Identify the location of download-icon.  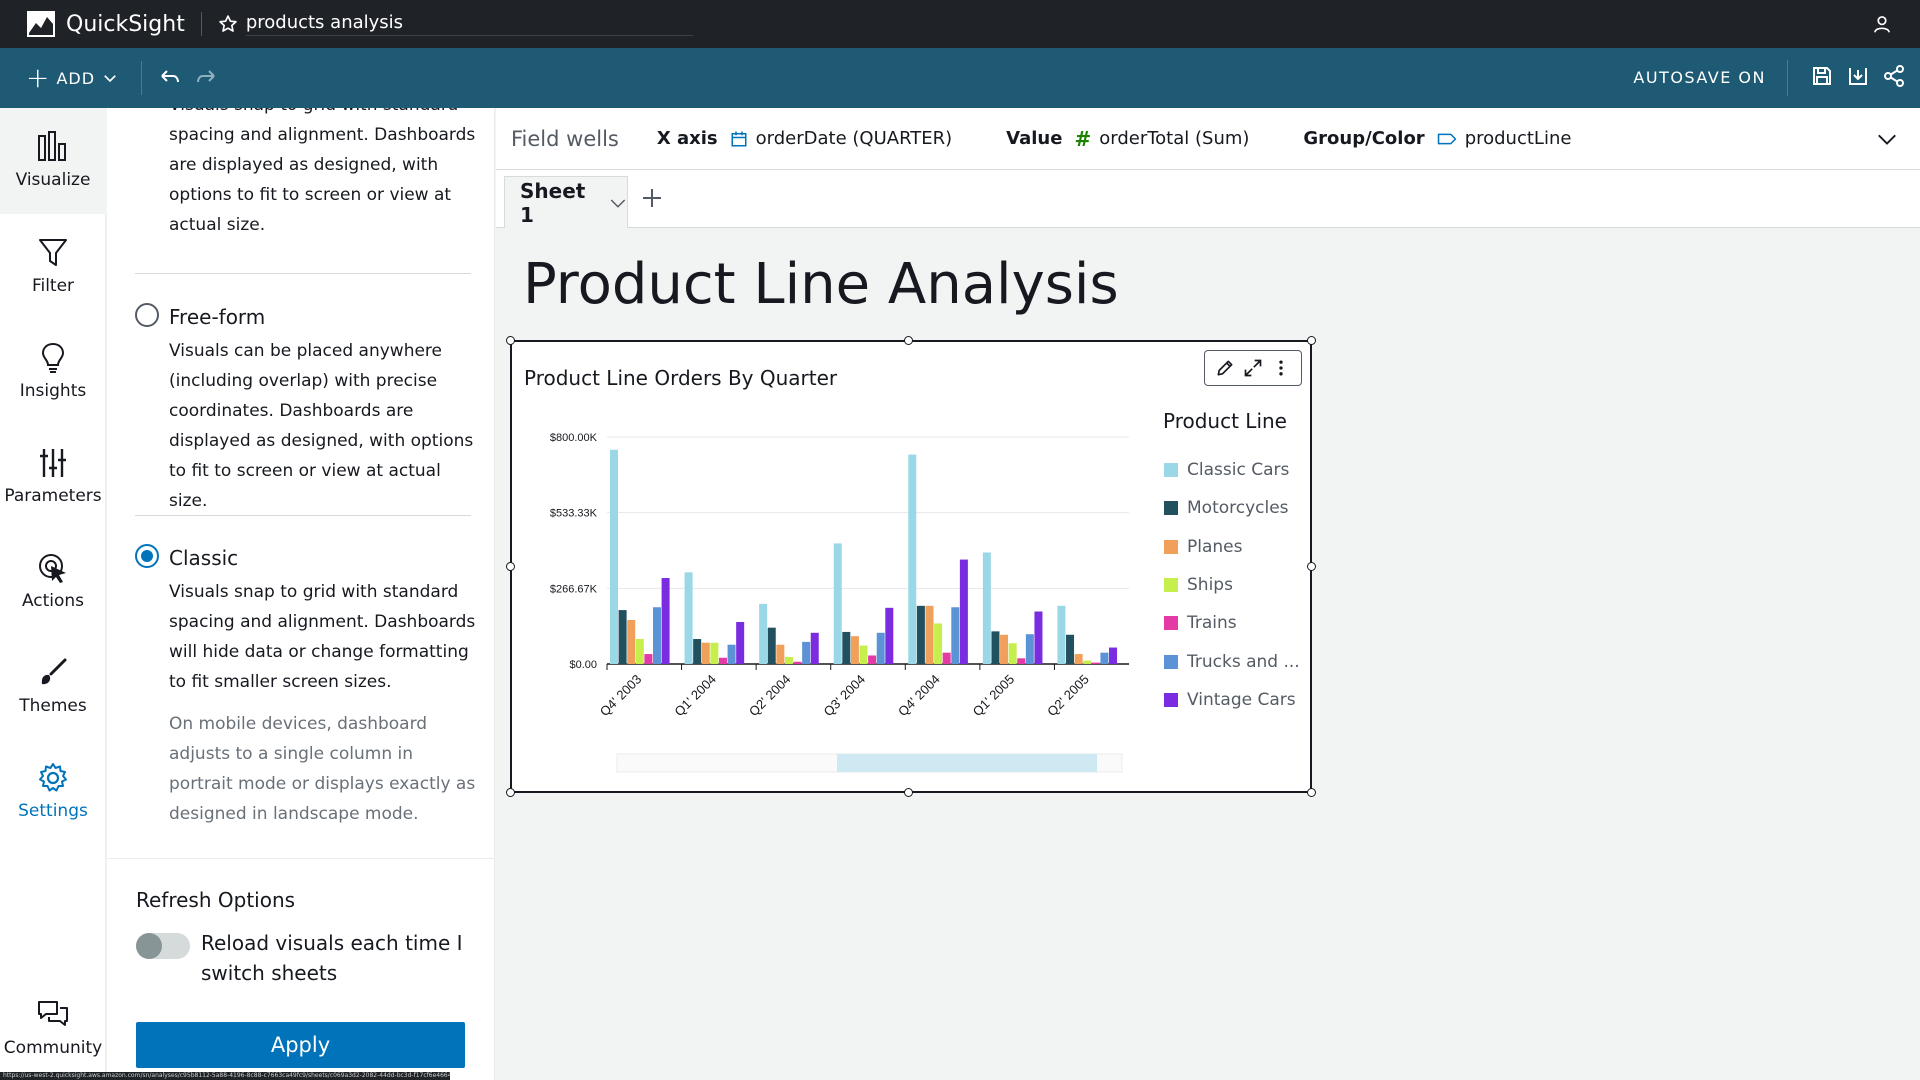
(1858, 76).